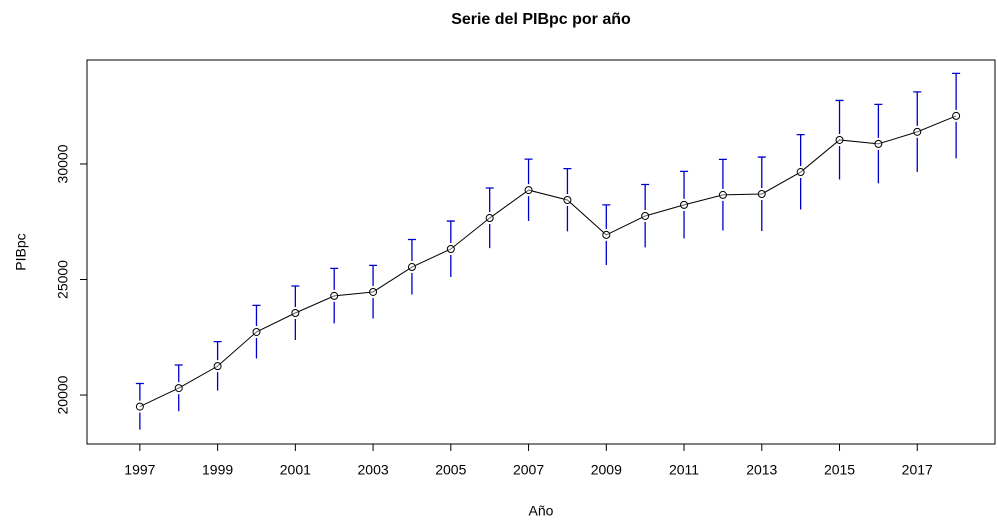  What do you see at coordinates (761, 470) in the screenshot?
I see `x-tick-label: 2013` at bounding box center [761, 470].